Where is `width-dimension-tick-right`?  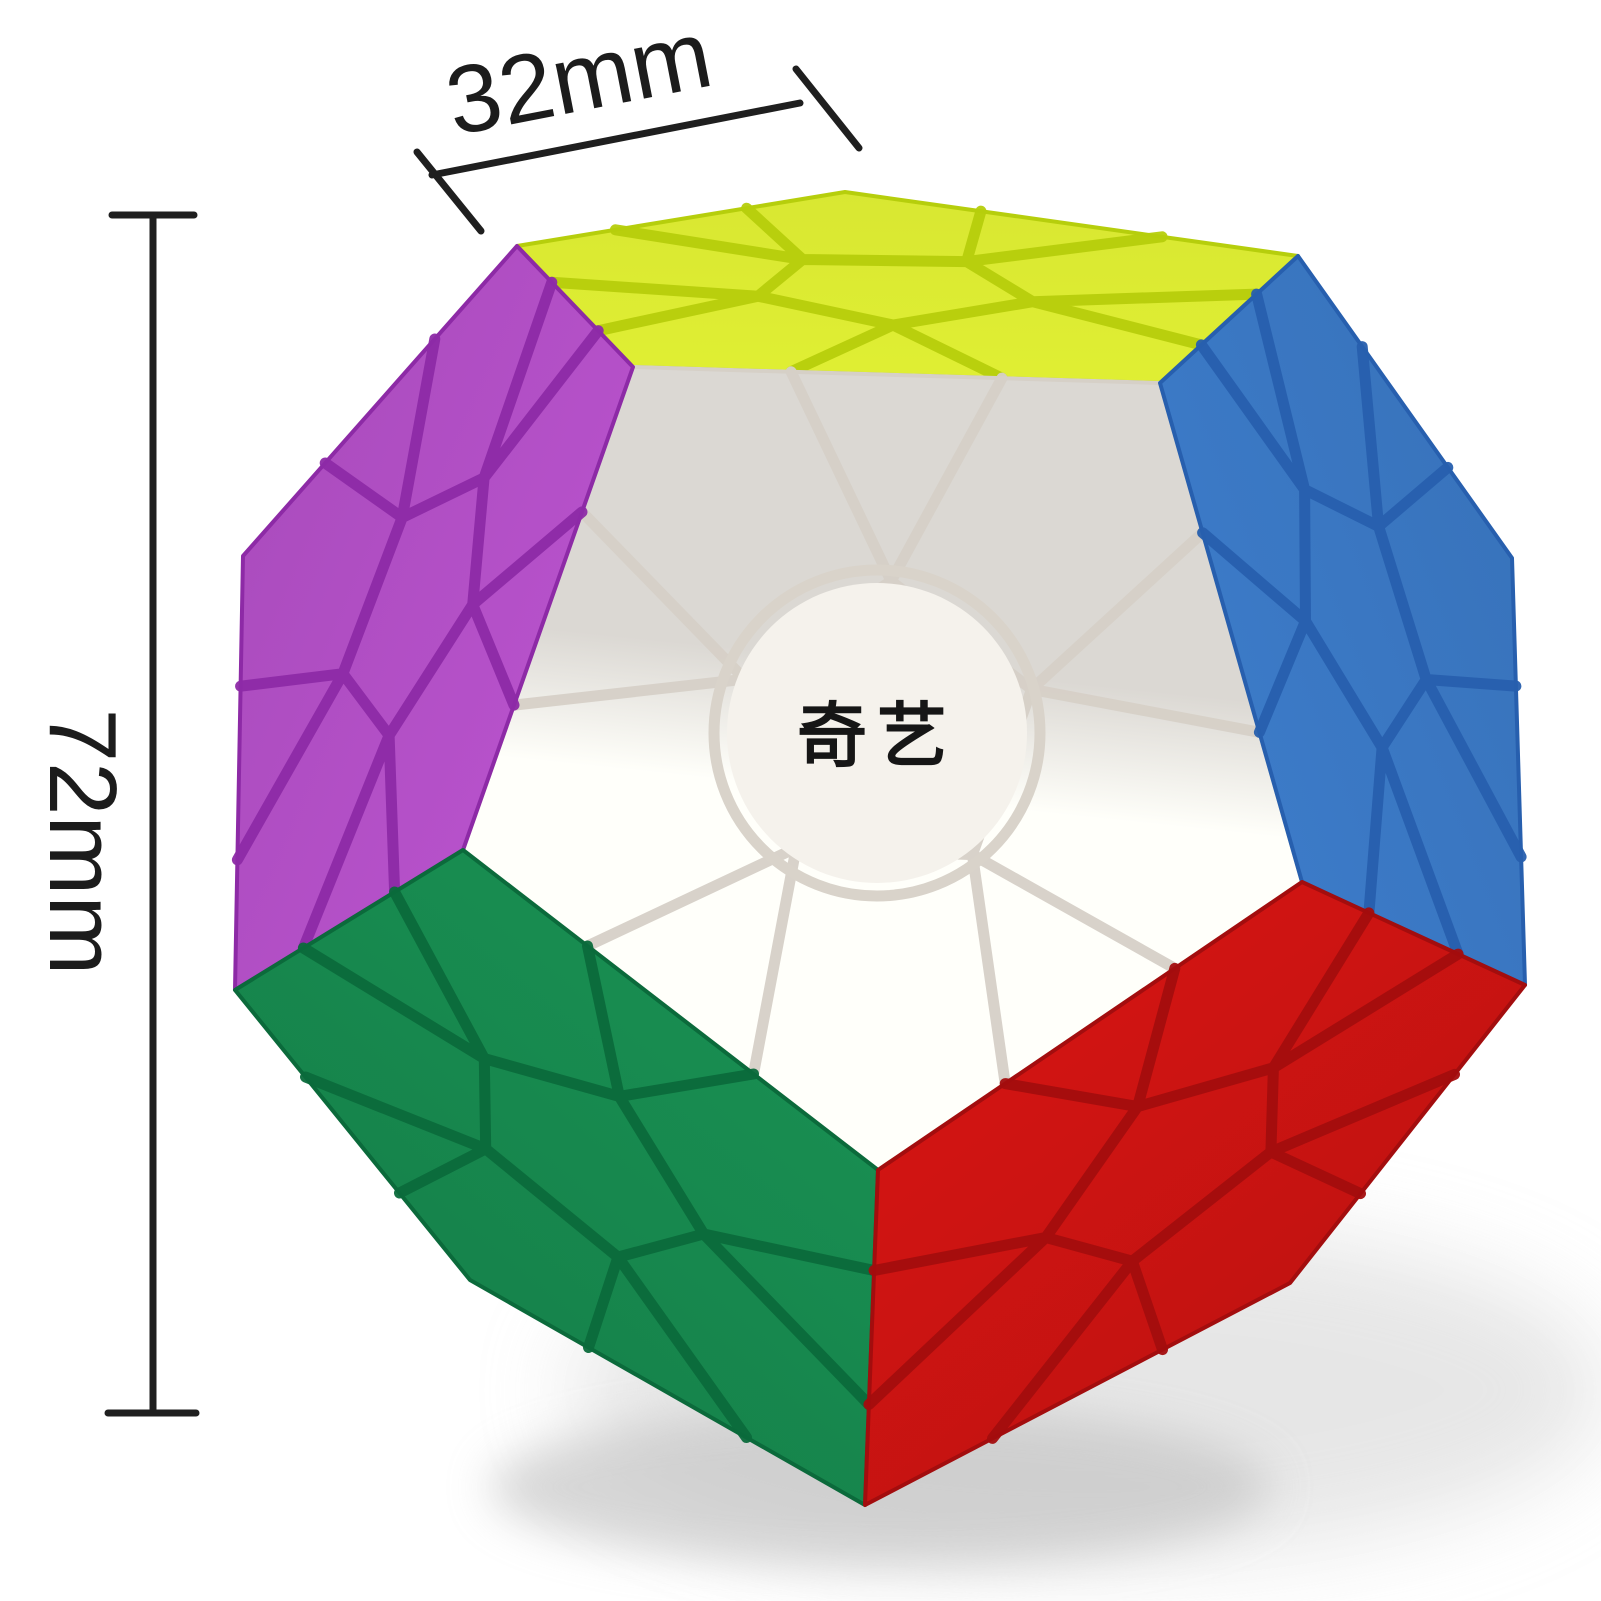
width-dimension-tick-right is located at coordinates (827, 108).